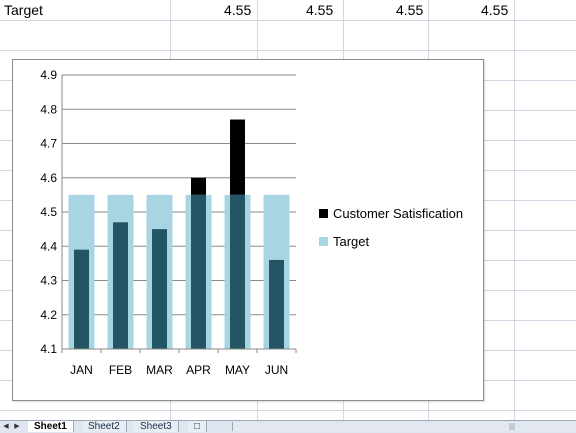  What do you see at coordinates (6, 426) in the screenshot?
I see `first-sheet-button: ◀` at bounding box center [6, 426].